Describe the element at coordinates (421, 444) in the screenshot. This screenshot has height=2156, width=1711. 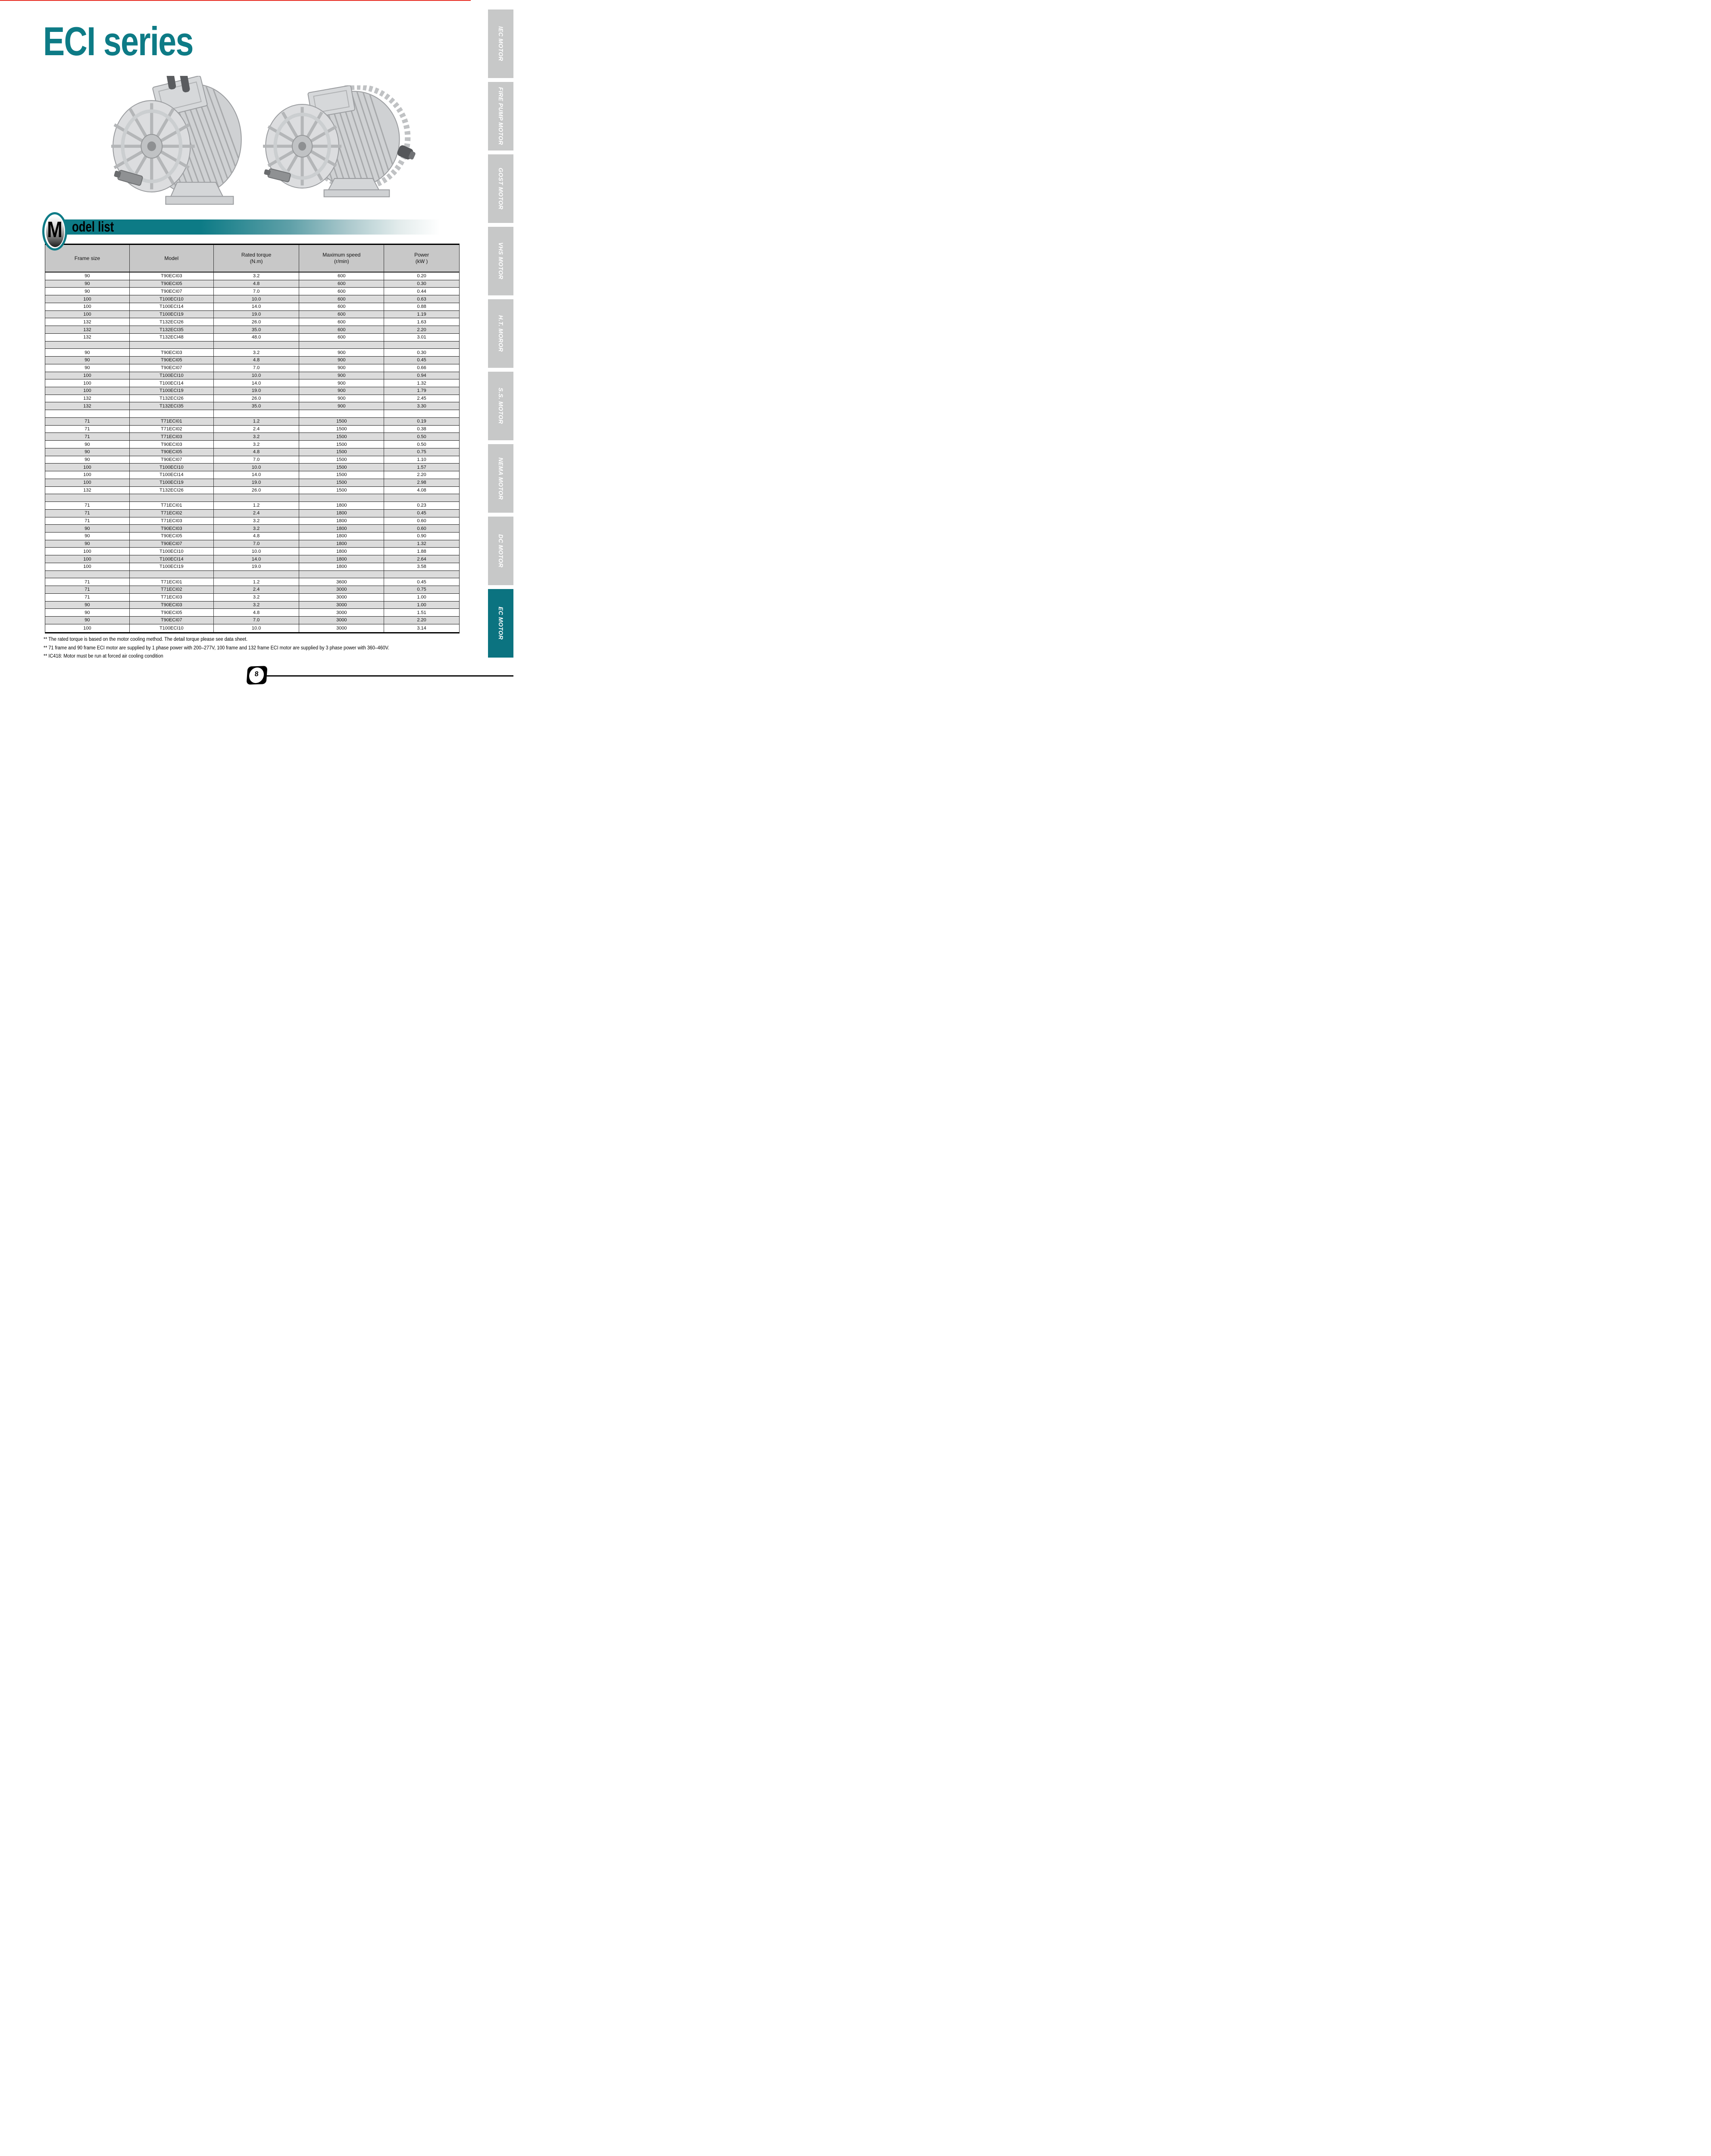
I see `cell-power: 0.50` at that location.